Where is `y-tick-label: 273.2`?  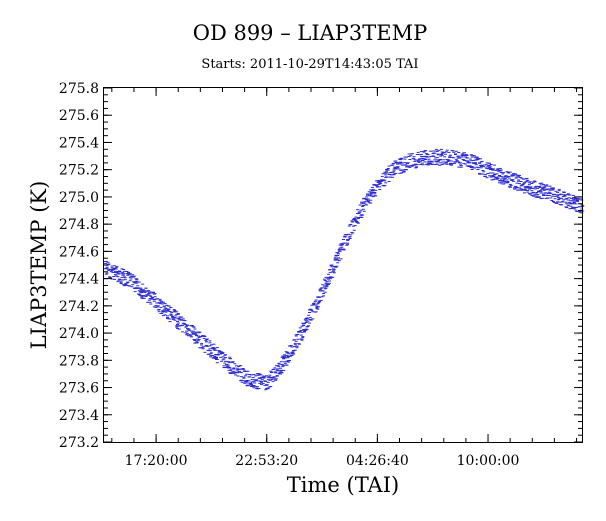
y-tick-label: 273.2 is located at coordinates (79, 443).